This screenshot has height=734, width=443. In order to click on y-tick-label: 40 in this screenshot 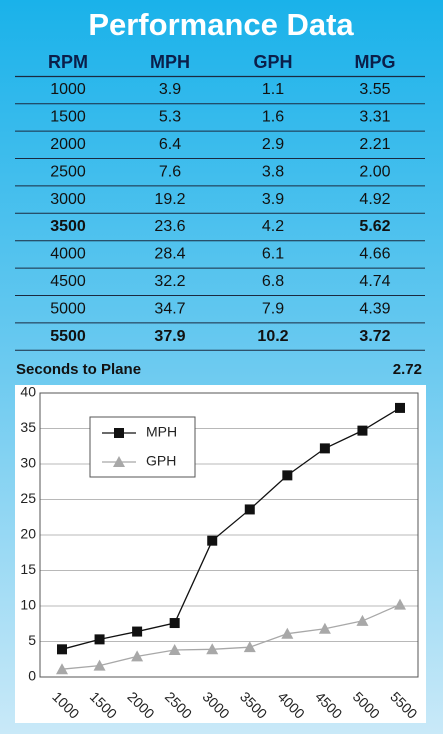, I will do `click(28, 392)`.